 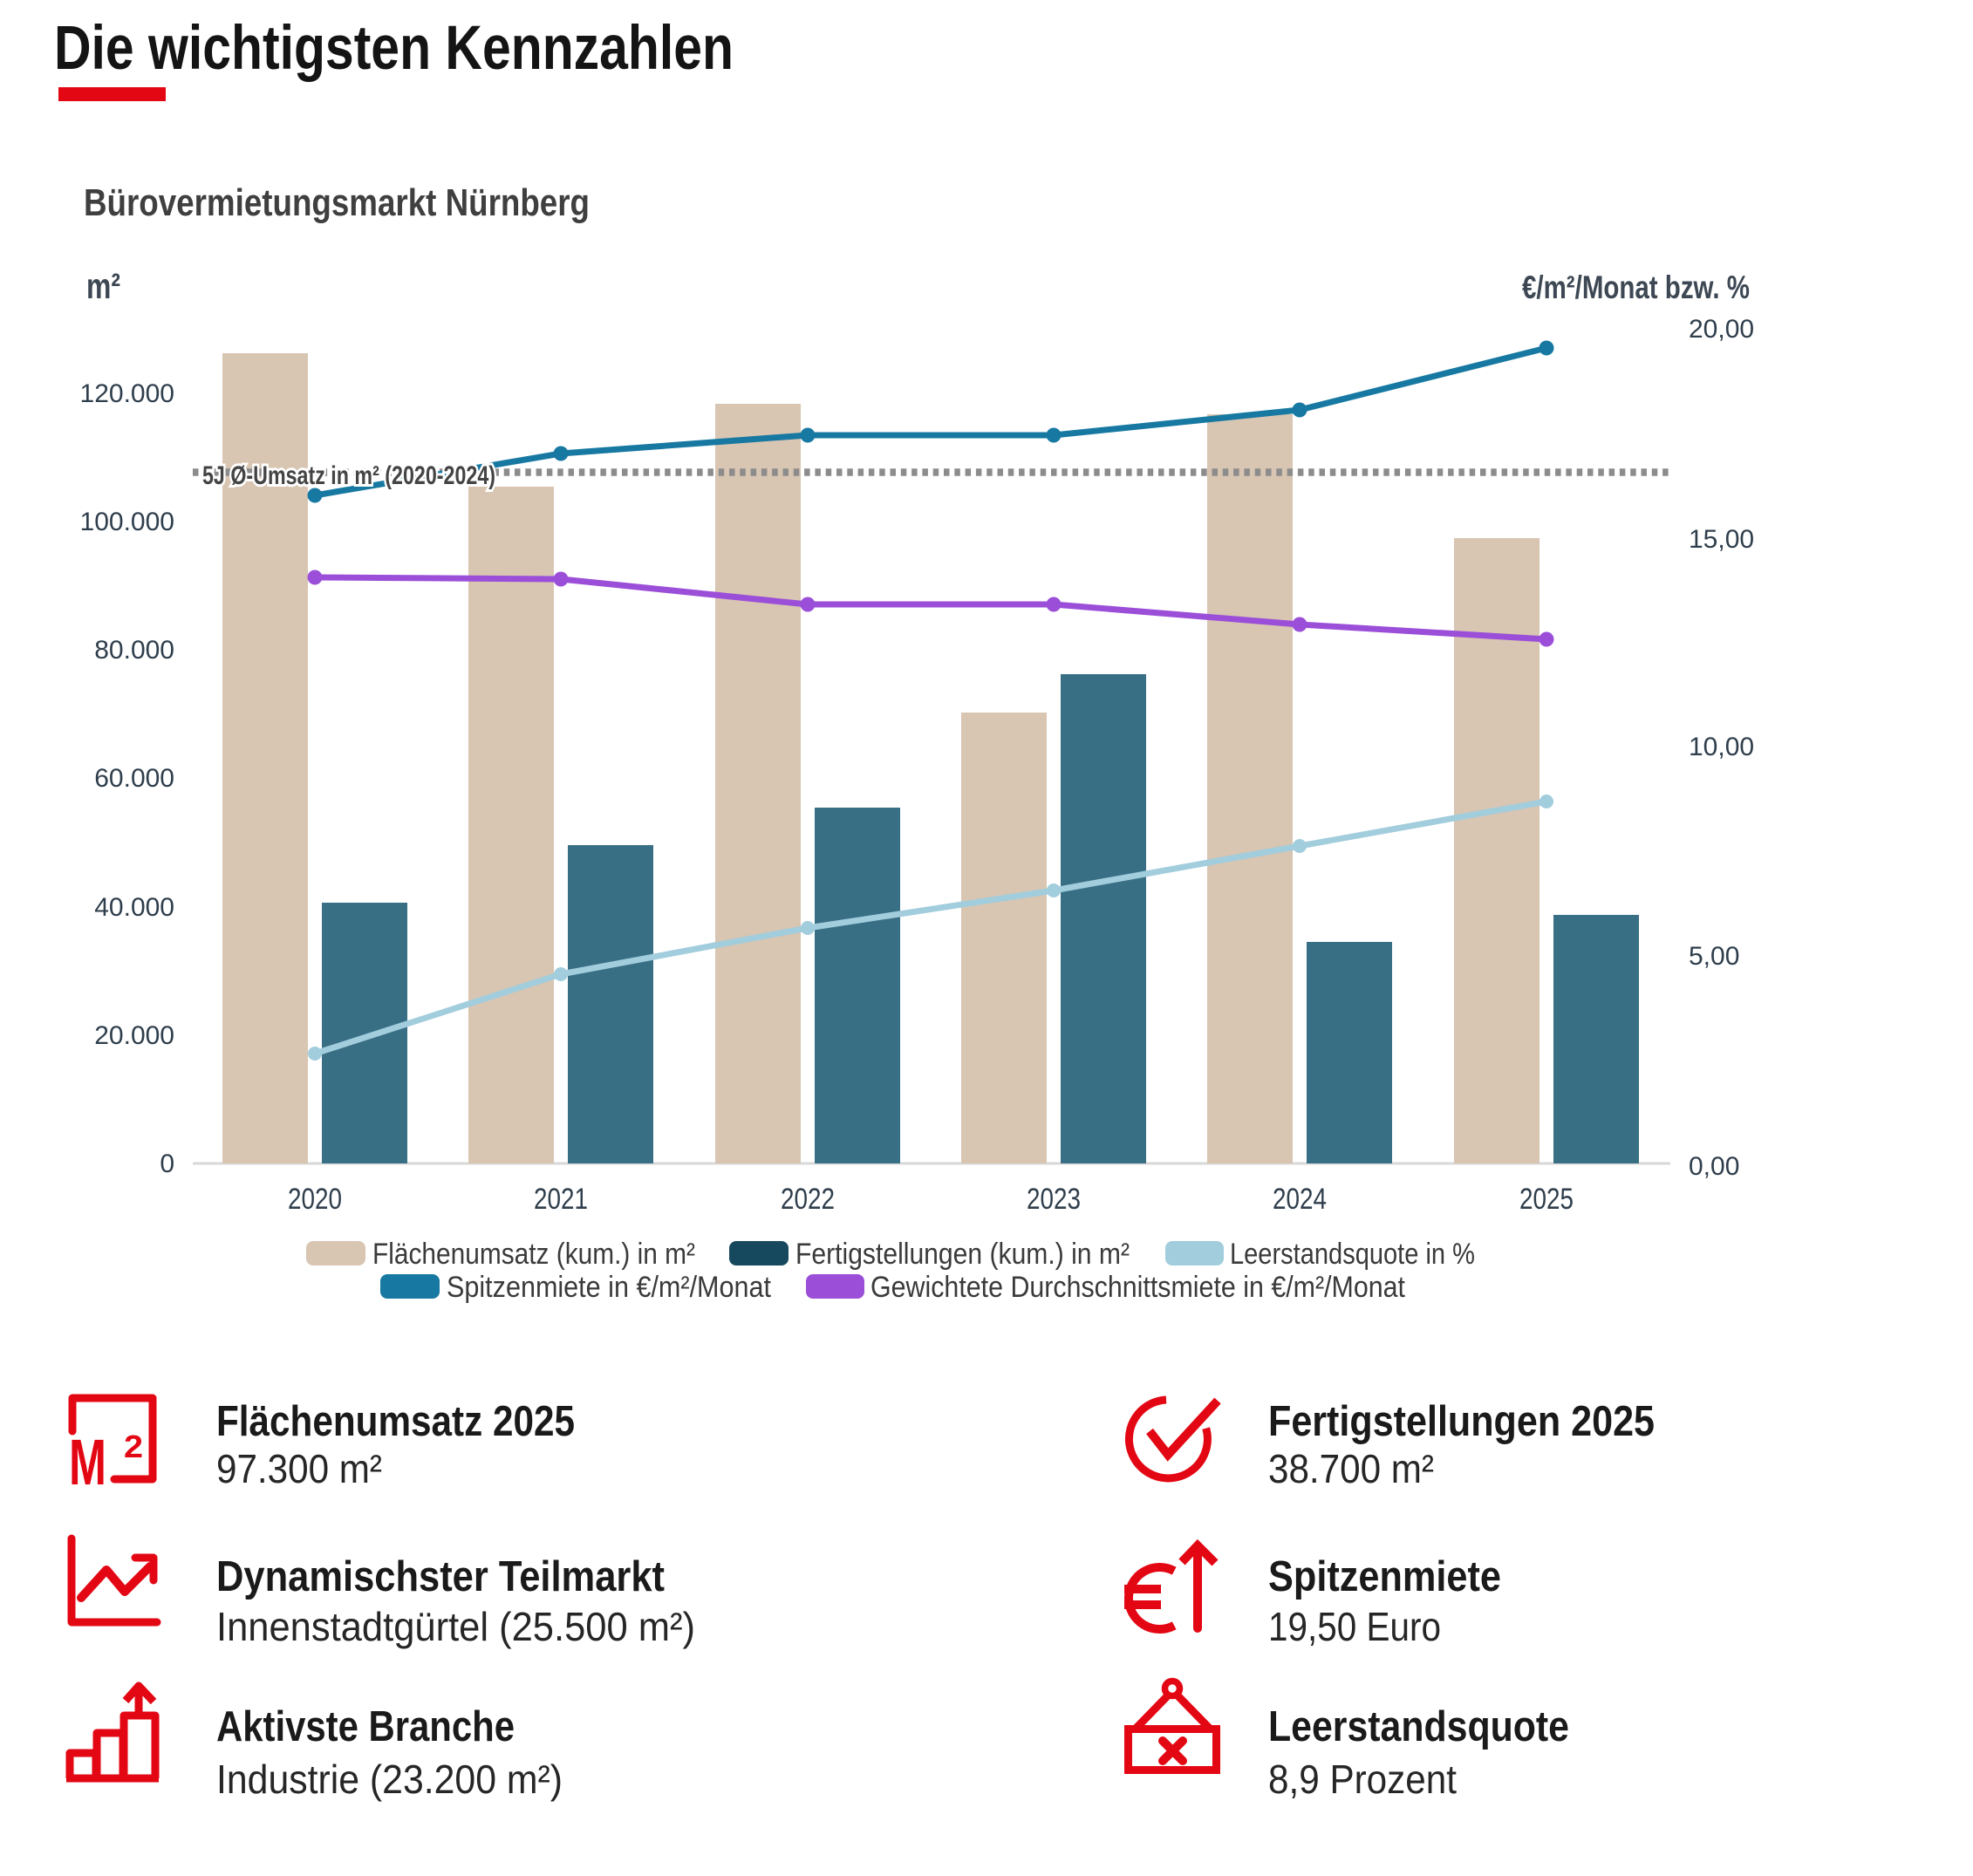 What do you see at coordinates (1352, 1254) in the screenshot?
I see `svg-text: Leerstandsquote in %` at bounding box center [1352, 1254].